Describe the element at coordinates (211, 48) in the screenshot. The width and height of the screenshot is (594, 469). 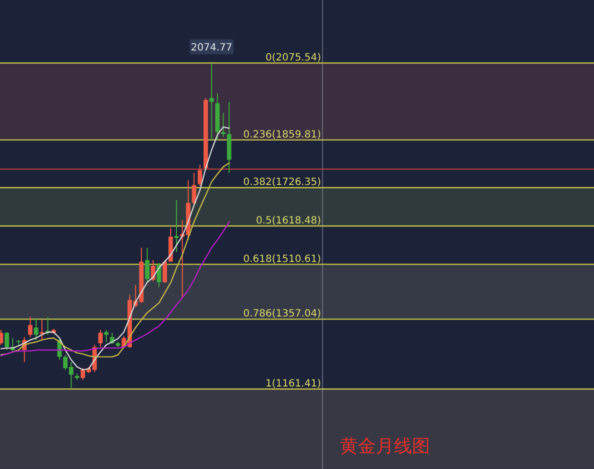
I see `annotation: 2074.77` at that location.